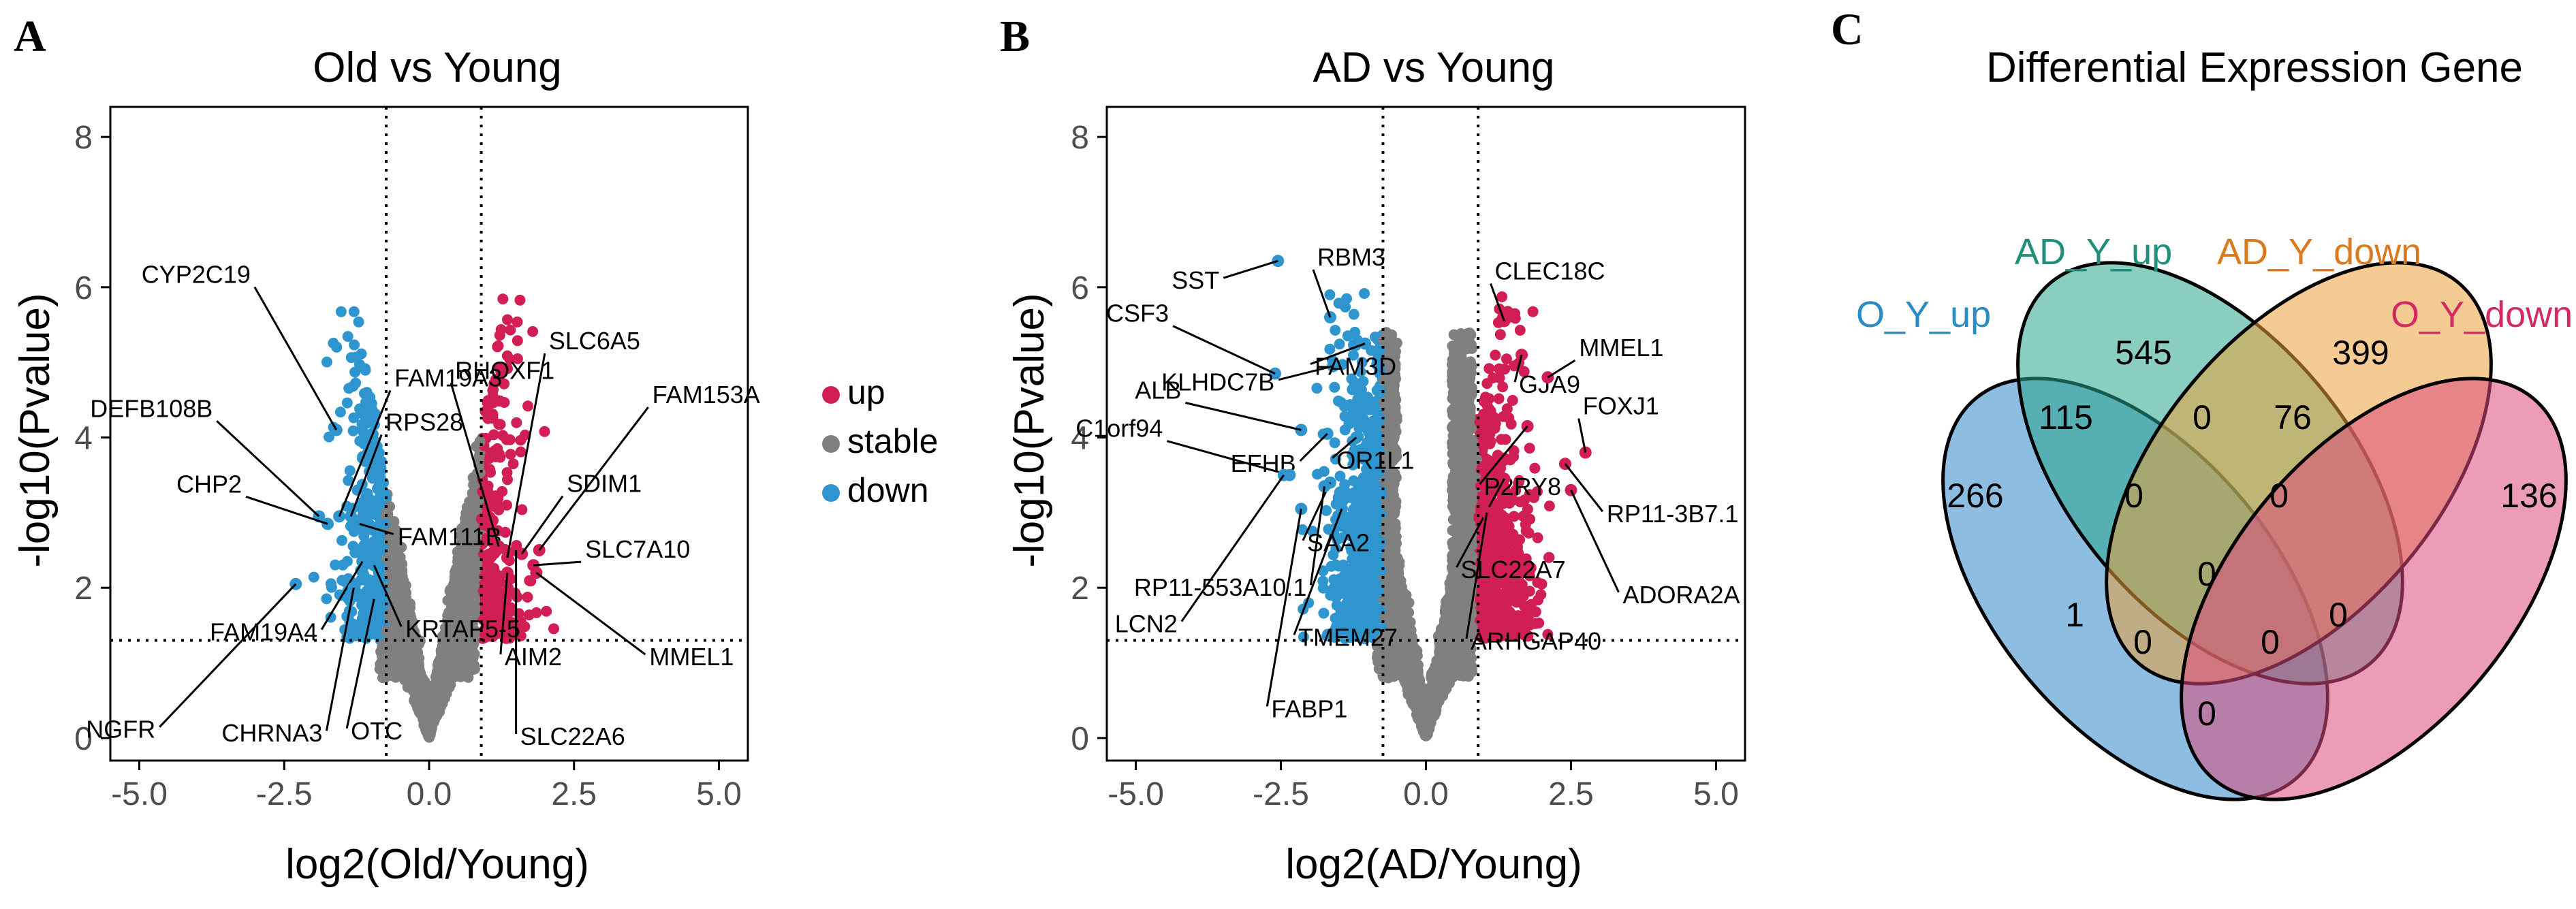 This screenshot has width=2576, height=909. Describe the element at coordinates (30, 36) in the screenshot. I see `panel-letter-a: A` at that location.